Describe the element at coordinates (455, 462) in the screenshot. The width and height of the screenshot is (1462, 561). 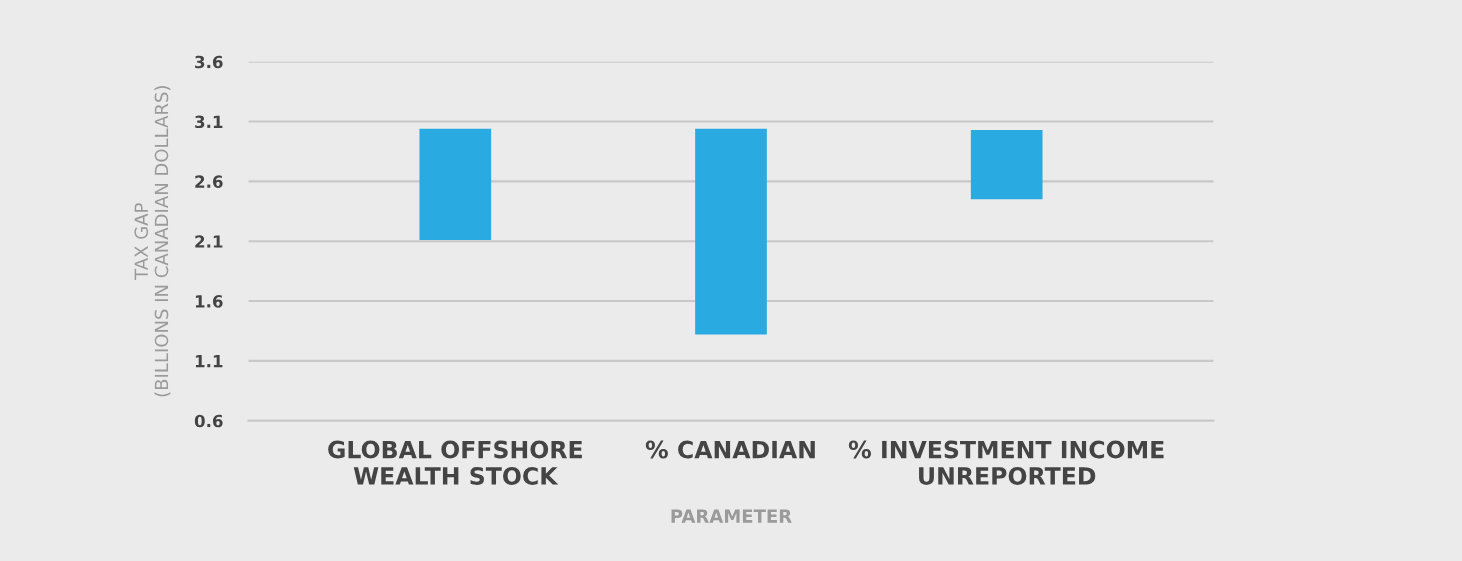
I see `x-tick-label: GLOBAL OFFSHORE WEALTH STOCK` at that location.